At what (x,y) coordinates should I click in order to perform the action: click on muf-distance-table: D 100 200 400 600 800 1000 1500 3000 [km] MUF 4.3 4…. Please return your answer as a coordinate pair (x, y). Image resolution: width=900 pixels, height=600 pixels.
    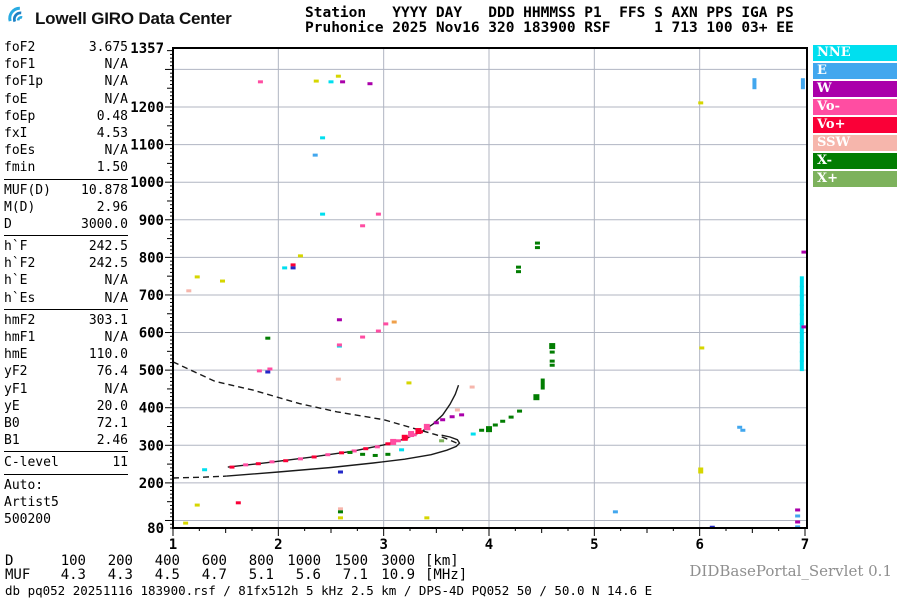
    Looking at the image, I should click on (236, 568).